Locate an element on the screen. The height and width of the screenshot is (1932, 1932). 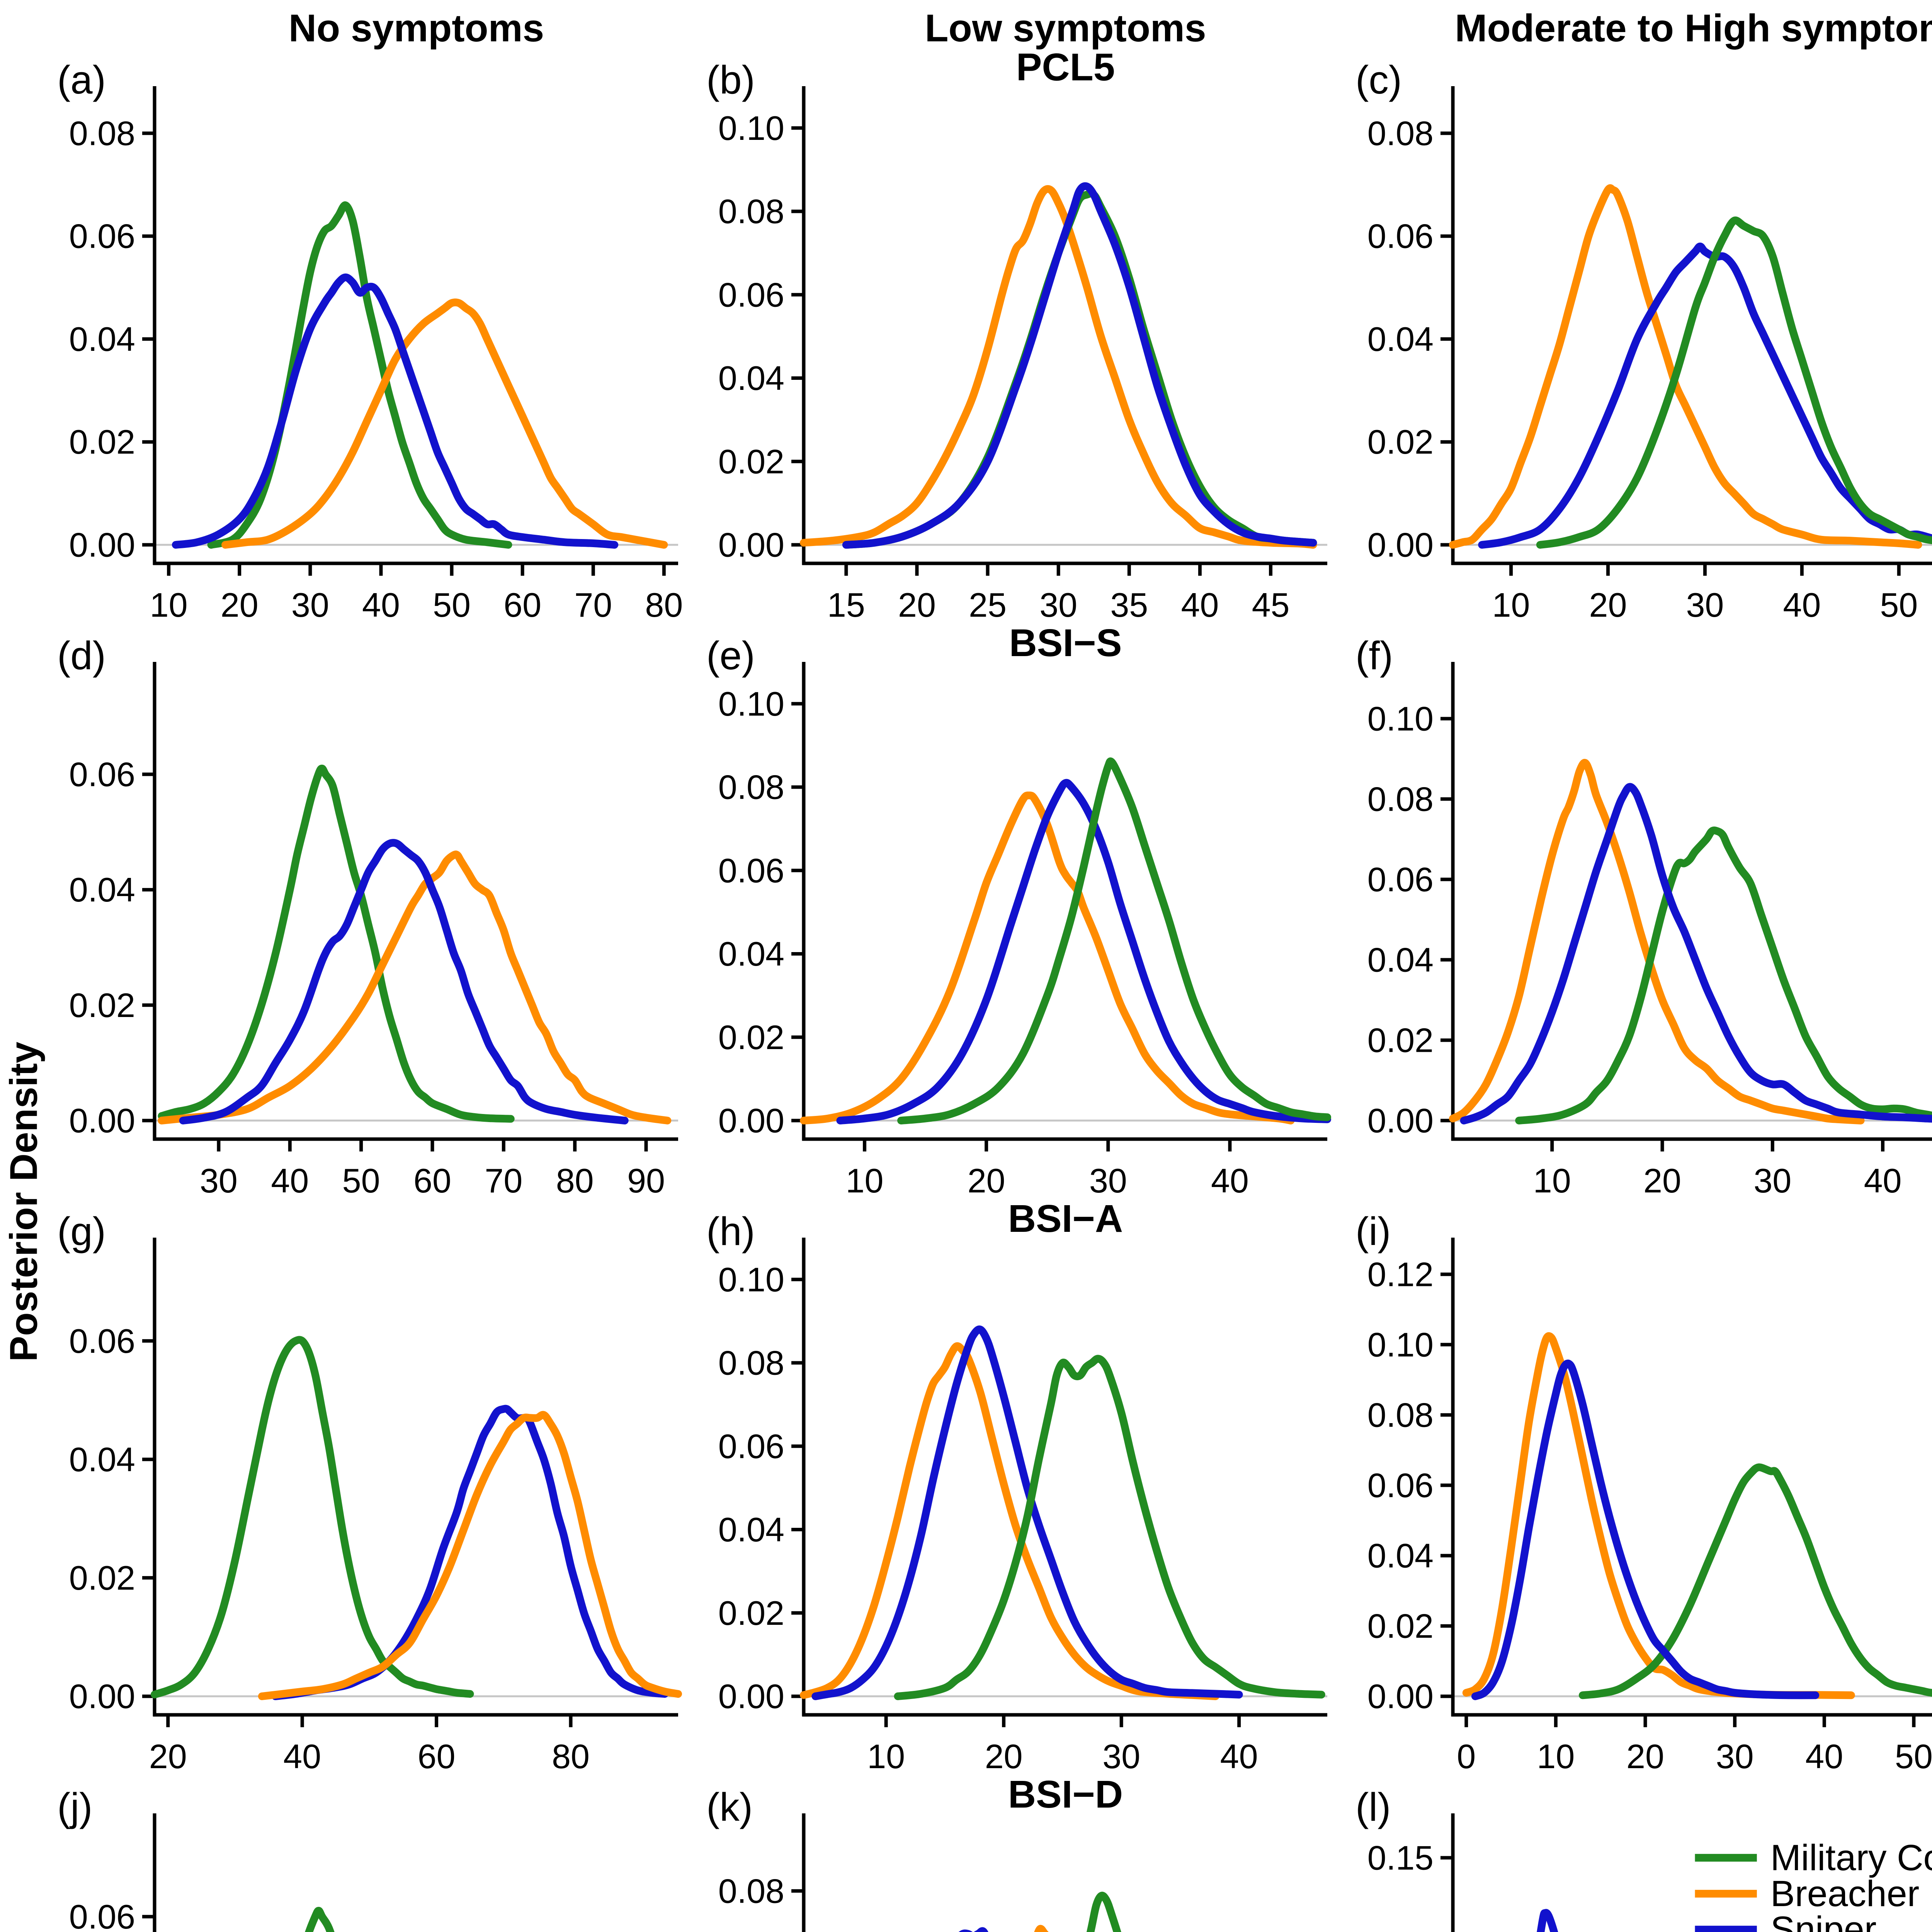
panel-a: 0.00 0.02 0.04 0.06 0.08 10 20 30 40 50 60 70 80 (a) is located at coordinates (370, 341).